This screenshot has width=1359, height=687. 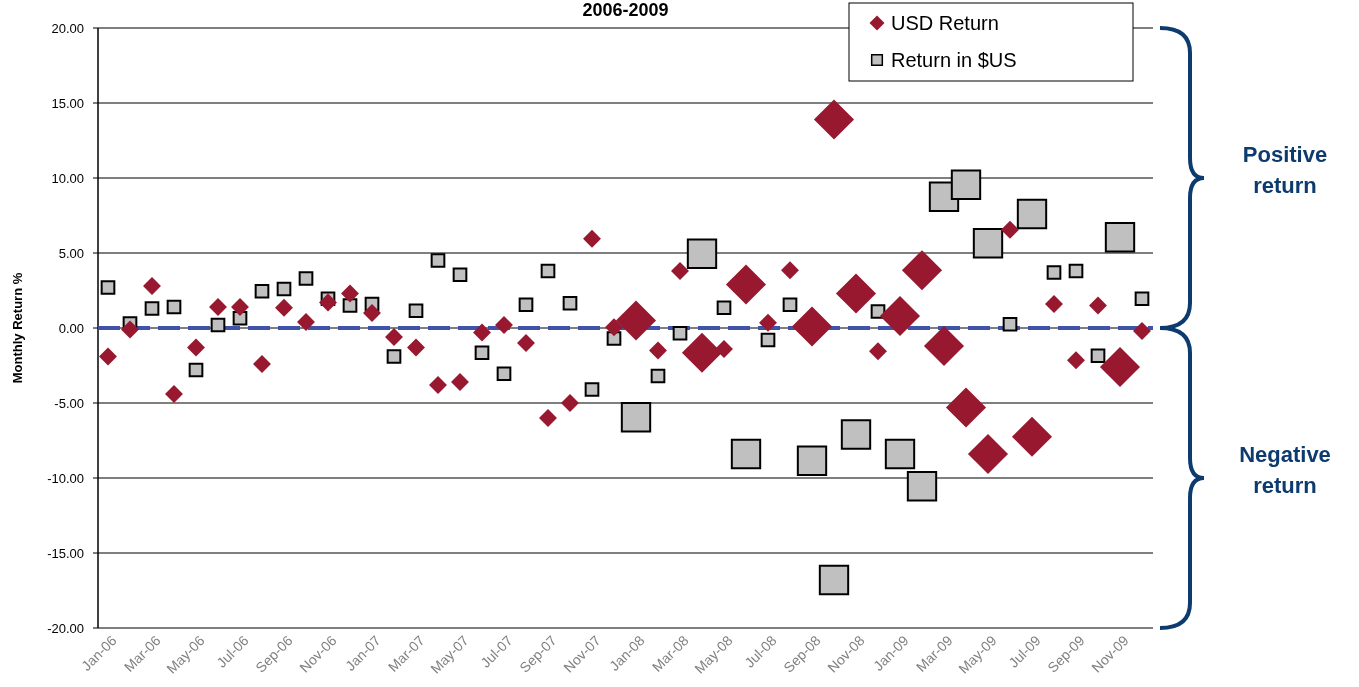 I want to click on y-axis-title: Monthly Return %, so click(x=17, y=328).